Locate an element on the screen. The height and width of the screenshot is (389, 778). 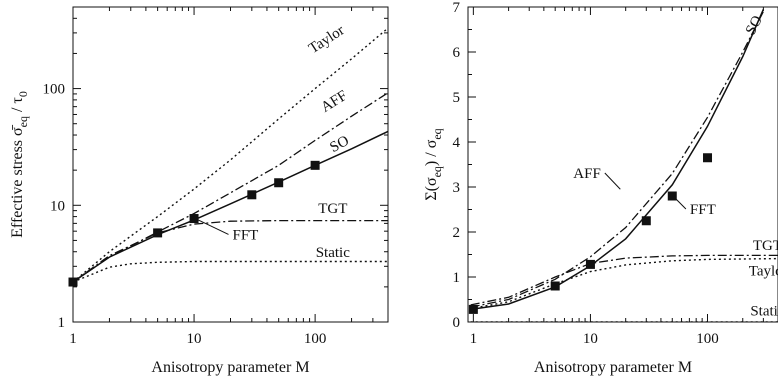
y-tick-label: 100 is located at coordinates (54, 90).